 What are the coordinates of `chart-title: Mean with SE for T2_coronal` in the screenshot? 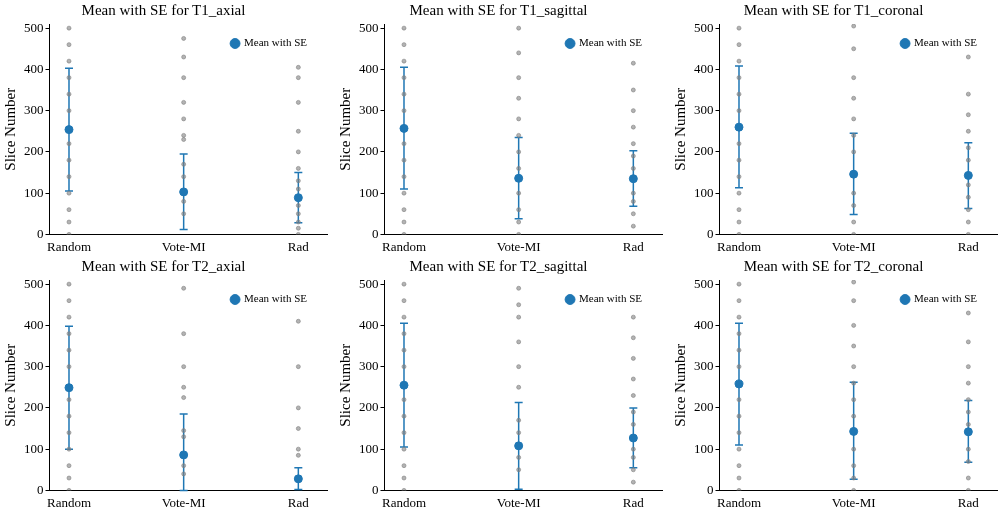 It's located at (833, 265).